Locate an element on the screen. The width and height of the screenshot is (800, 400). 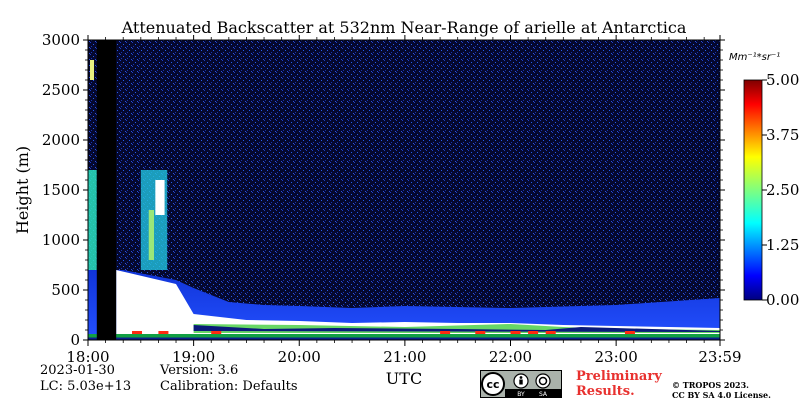
preliminary-line-2: Results. is located at coordinates (605, 391).